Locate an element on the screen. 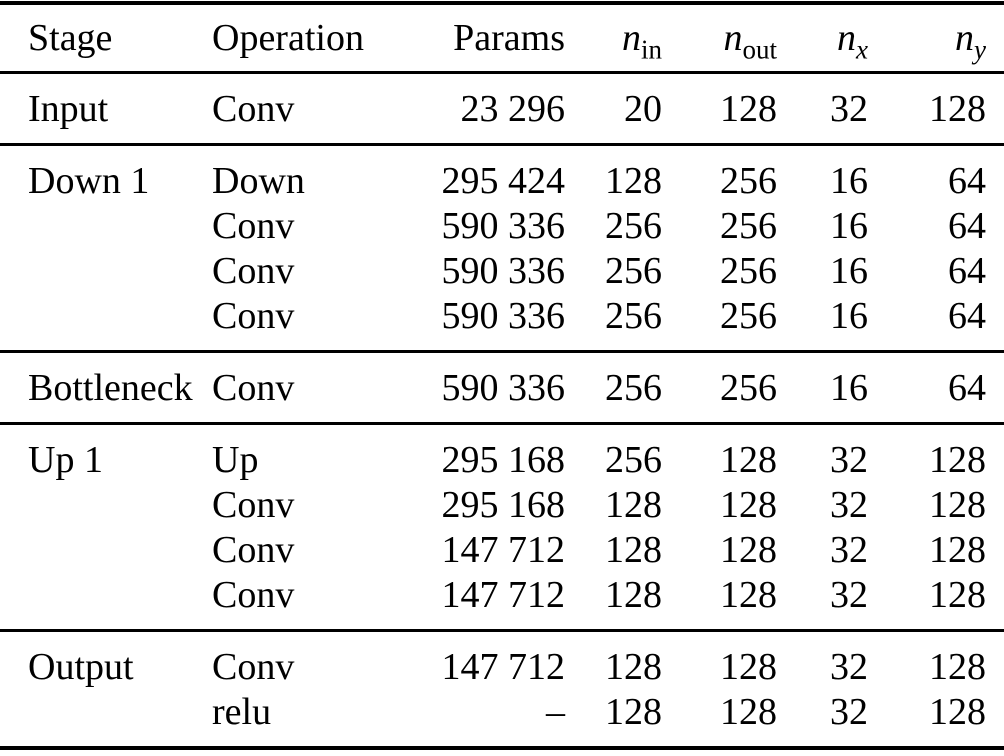 This screenshot has height=756, width=1004. math-symbol: ny is located at coordinates (970, 41).